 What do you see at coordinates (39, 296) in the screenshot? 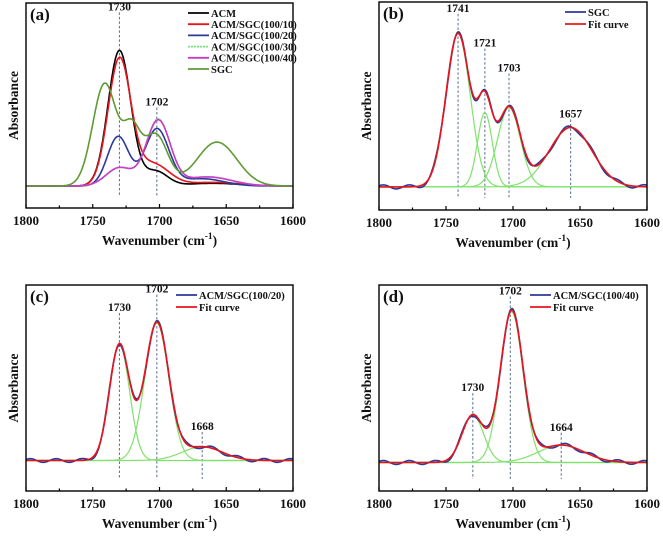
I see `panel-label: (c)` at bounding box center [39, 296].